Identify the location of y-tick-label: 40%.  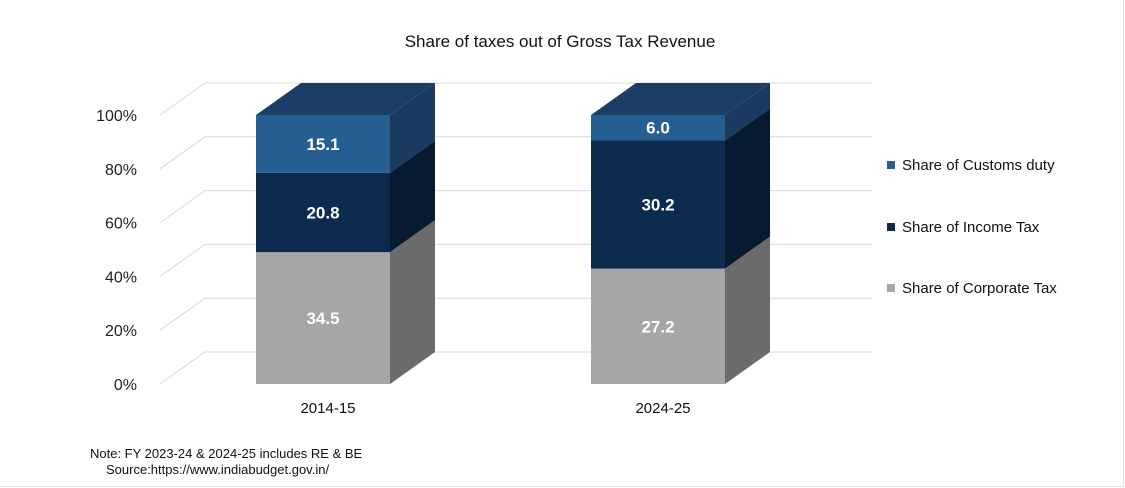
(121, 277).